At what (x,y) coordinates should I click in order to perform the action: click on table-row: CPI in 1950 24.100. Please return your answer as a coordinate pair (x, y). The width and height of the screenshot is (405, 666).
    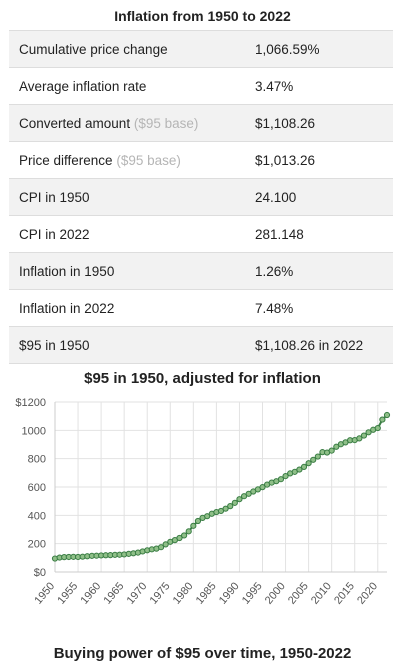
    Looking at the image, I should click on (201, 197).